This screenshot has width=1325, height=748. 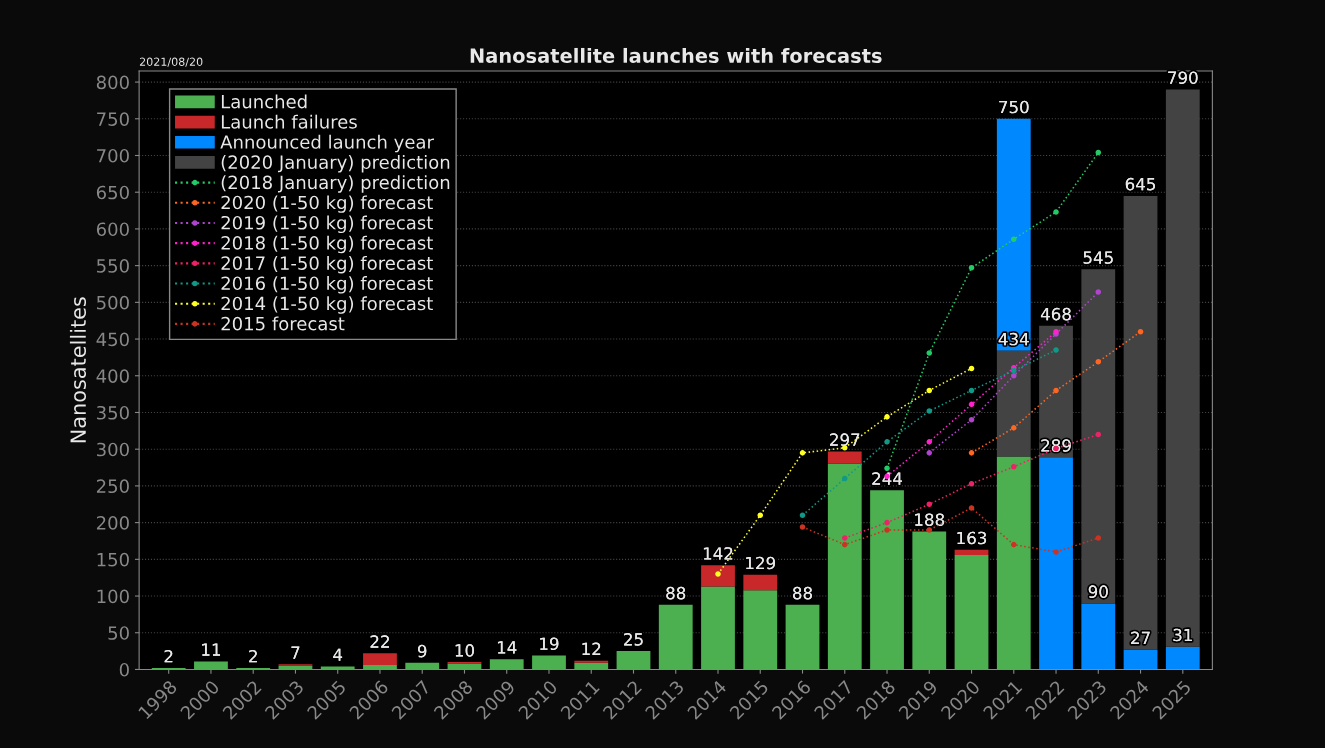 I want to click on data-label: 790, so click(x=1183, y=77).